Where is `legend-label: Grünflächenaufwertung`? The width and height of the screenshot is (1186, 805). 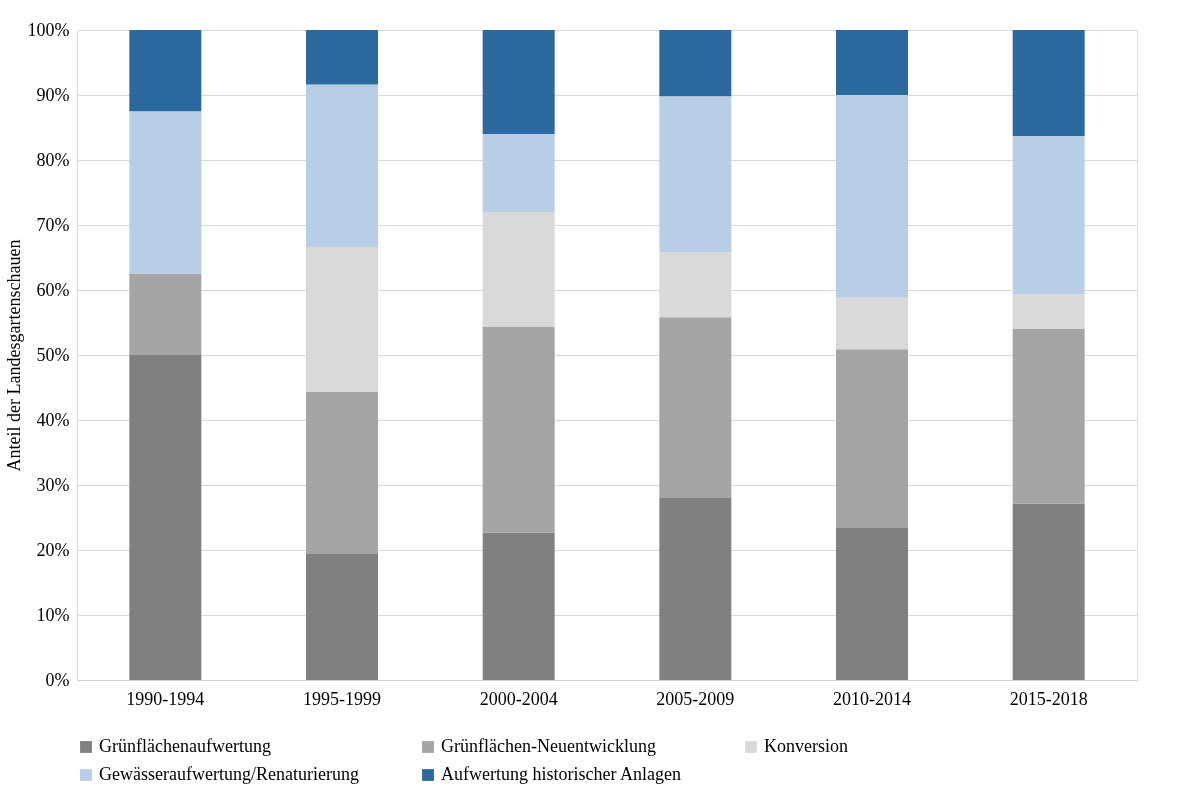 legend-label: Grünflächenaufwertung is located at coordinates (185, 746).